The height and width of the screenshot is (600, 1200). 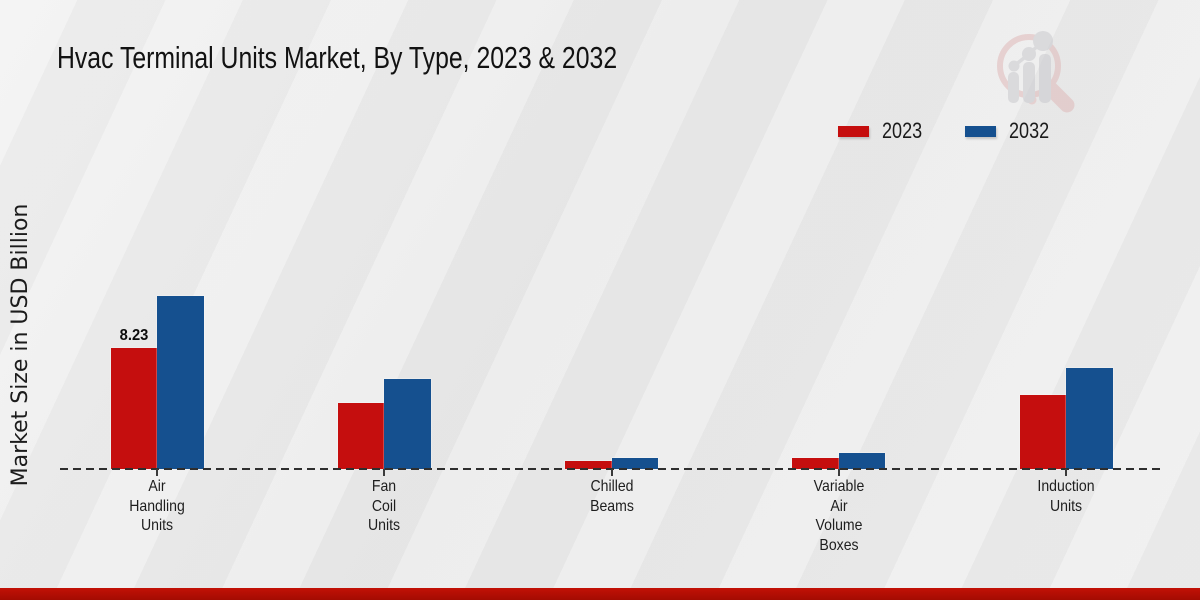 What do you see at coordinates (839, 516) in the screenshot?
I see `category-label-variable-air-volume-boxes: Variable Air Volume Boxes` at bounding box center [839, 516].